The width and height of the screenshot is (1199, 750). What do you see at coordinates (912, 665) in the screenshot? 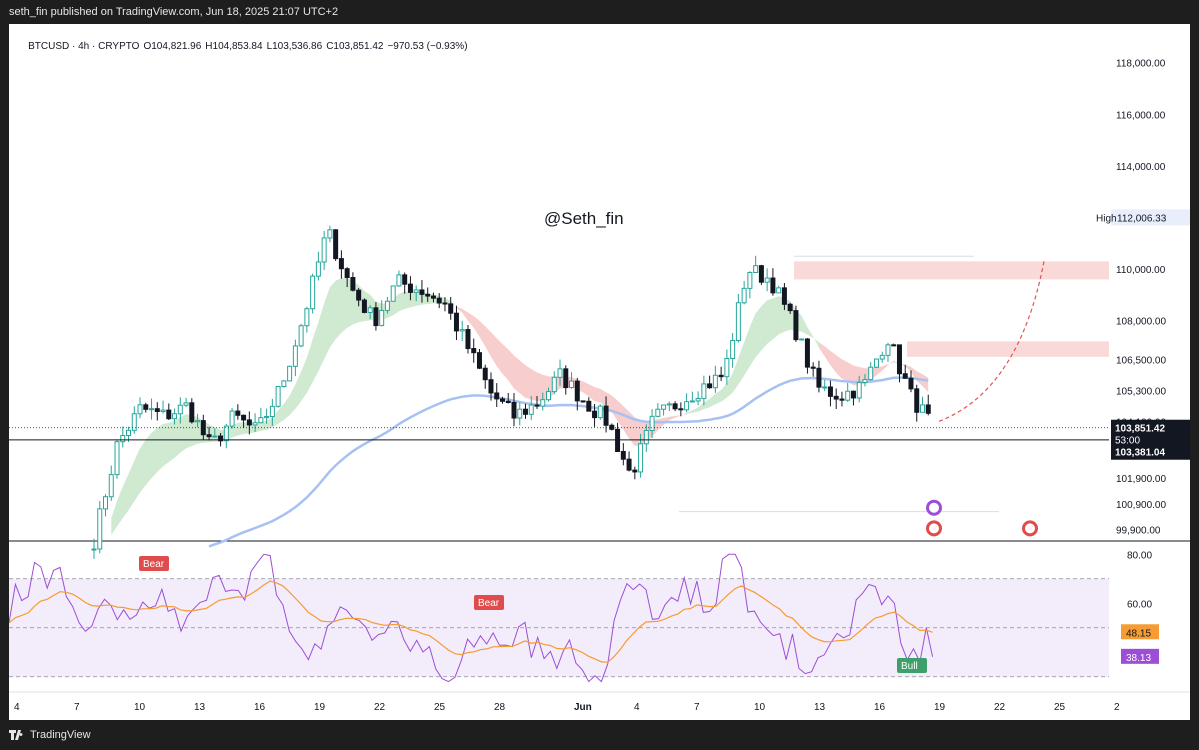
I see `bull-signal-badge` at bounding box center [912, 665].